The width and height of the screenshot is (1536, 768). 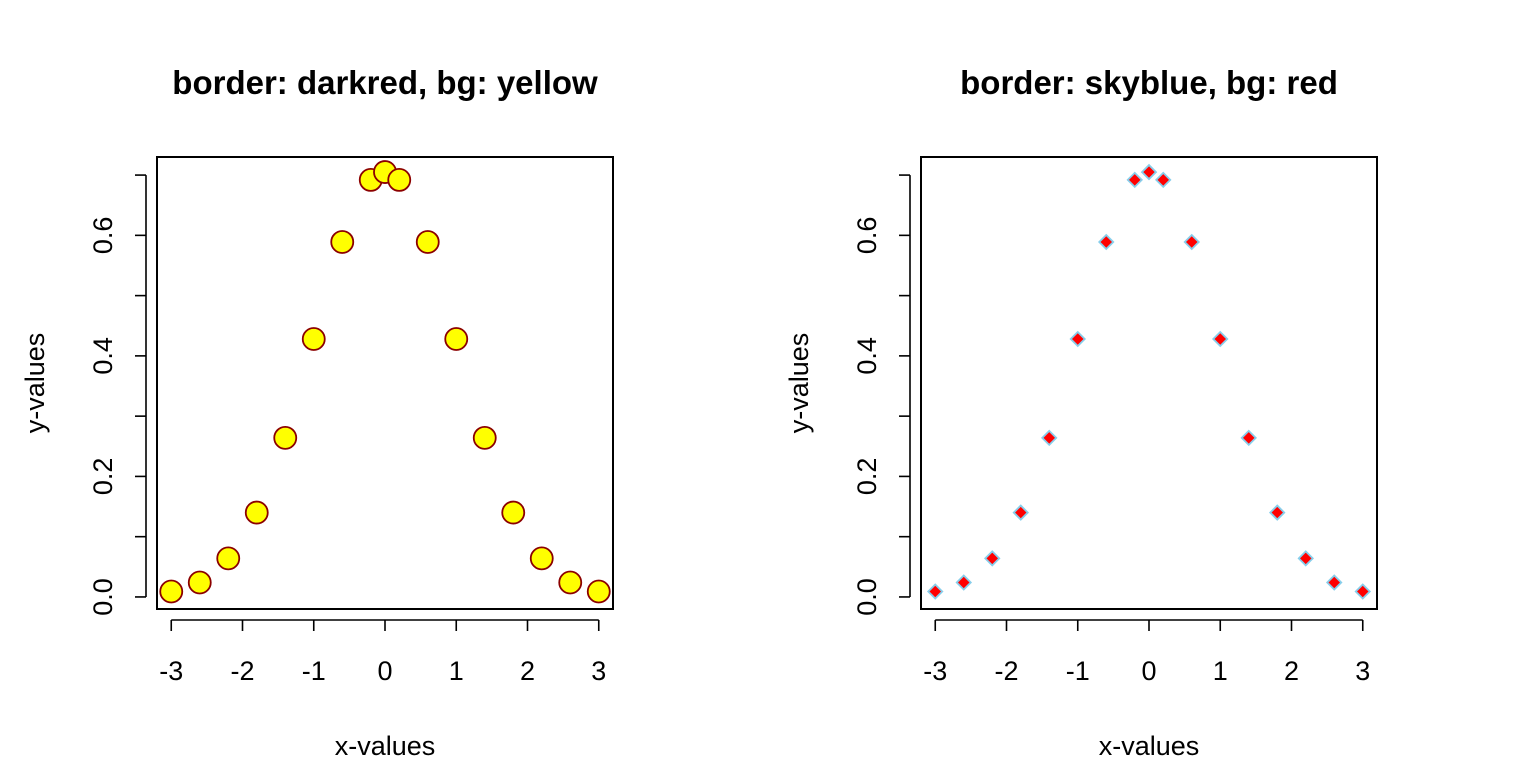 I want to click on chart-title: border: darkred, bg: yellow, so click(x=385, y=82).